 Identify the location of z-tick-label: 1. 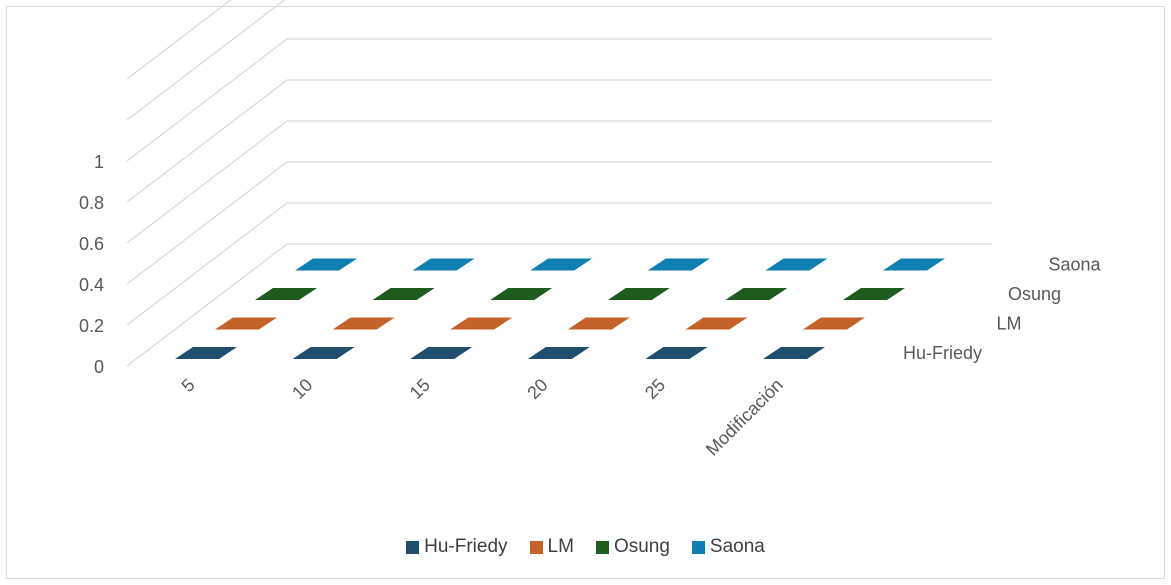
(99, 162).